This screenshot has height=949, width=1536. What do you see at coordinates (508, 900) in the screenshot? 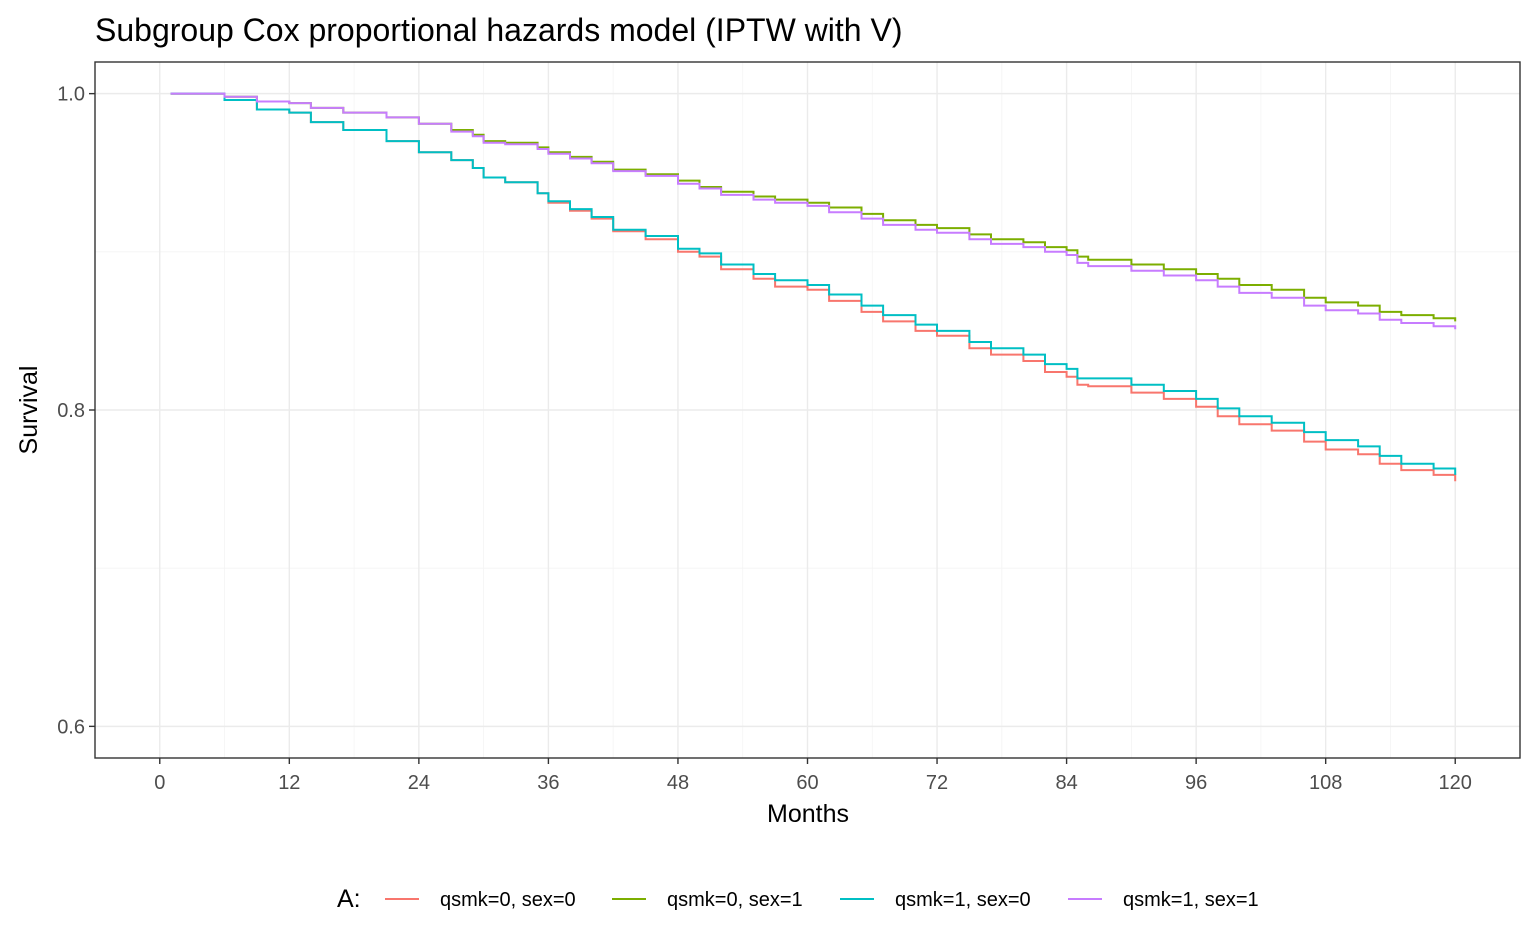
I see `legend-label-1: qsmk=0, sex=0` at bounding box center [508, 900].